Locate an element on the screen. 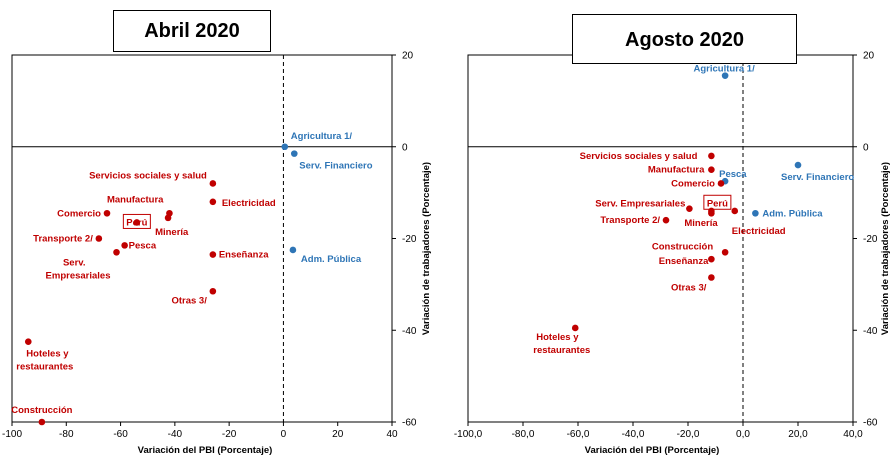 The image size is (891, 461). x-tick-label: 20 is located at coordinates (338, 434).